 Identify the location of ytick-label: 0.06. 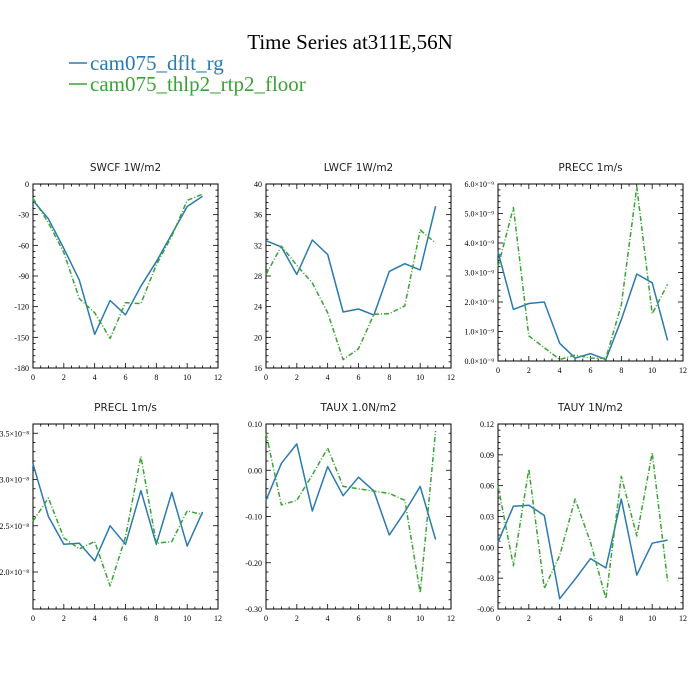
(487, 486).